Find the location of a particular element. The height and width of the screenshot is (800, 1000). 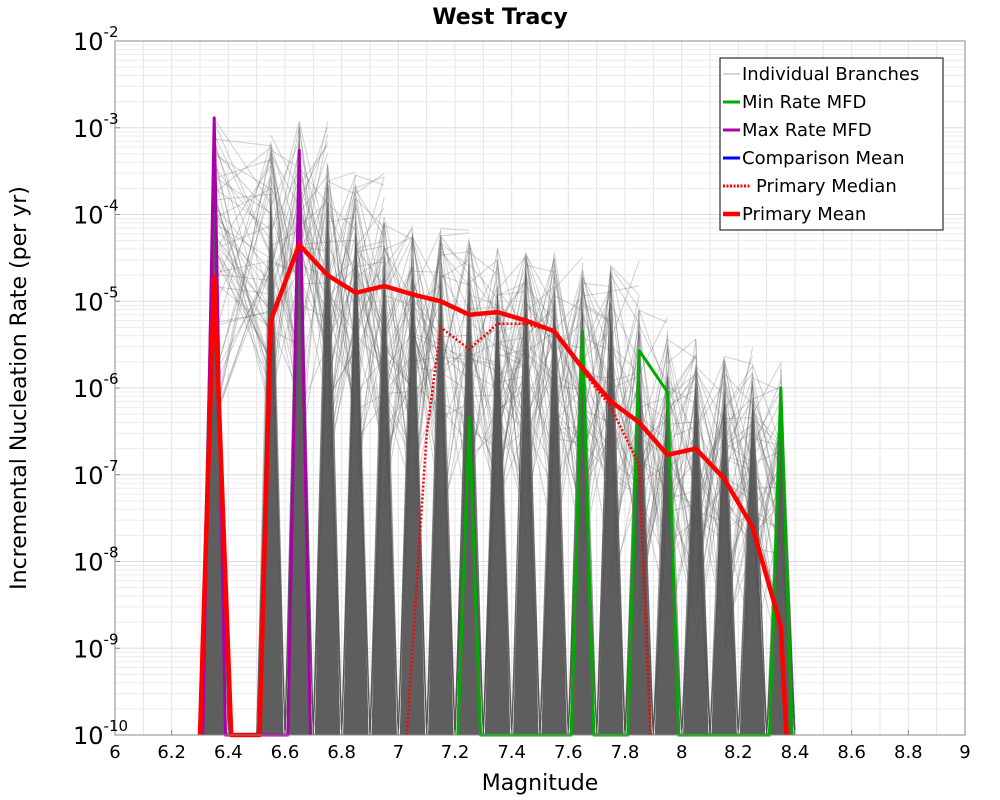

x-tick-label: 8.2 is located at coordinates (738, 752).